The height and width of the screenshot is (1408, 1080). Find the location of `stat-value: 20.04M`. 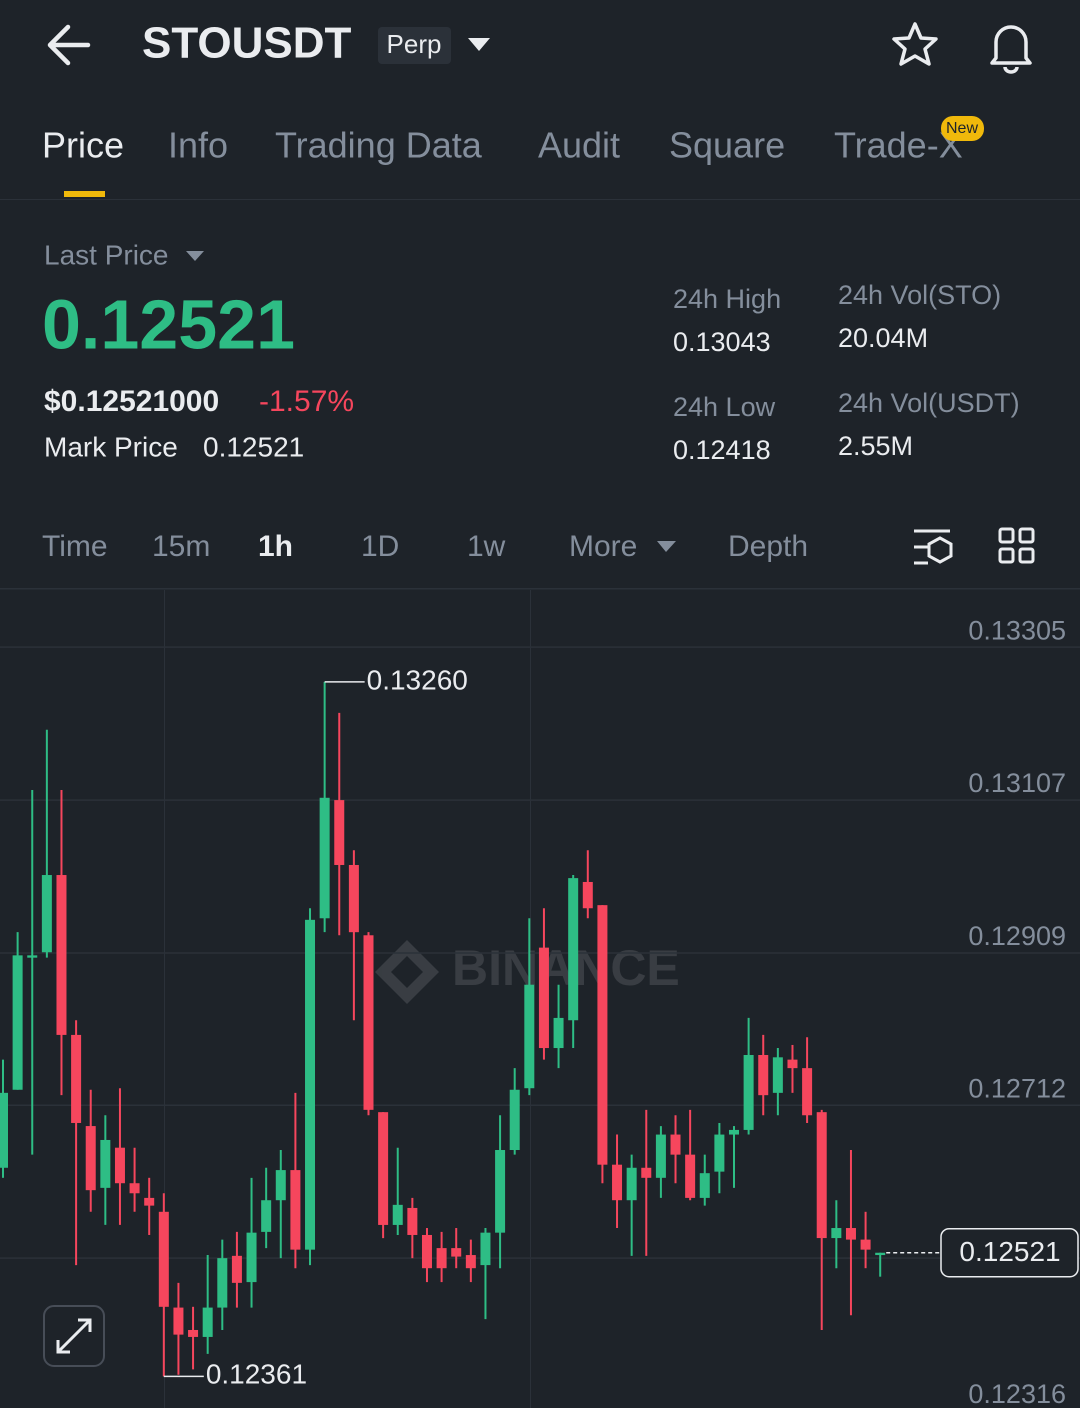

stat-value: 20.04M is located at coordinates (883, 338).